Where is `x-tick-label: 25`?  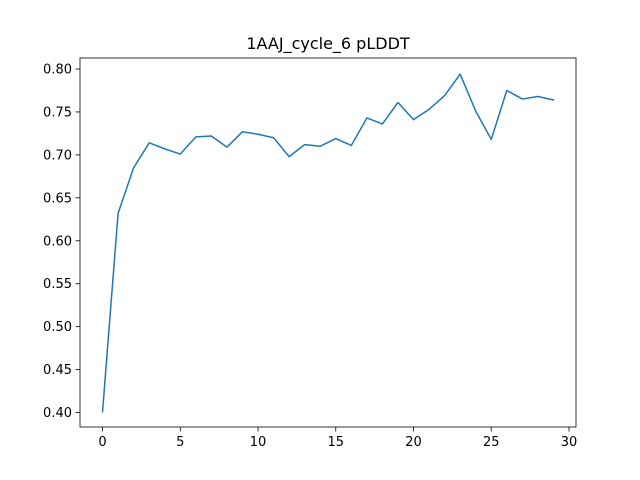
x-tick-label: 25 is located at coordinates (491, 442).